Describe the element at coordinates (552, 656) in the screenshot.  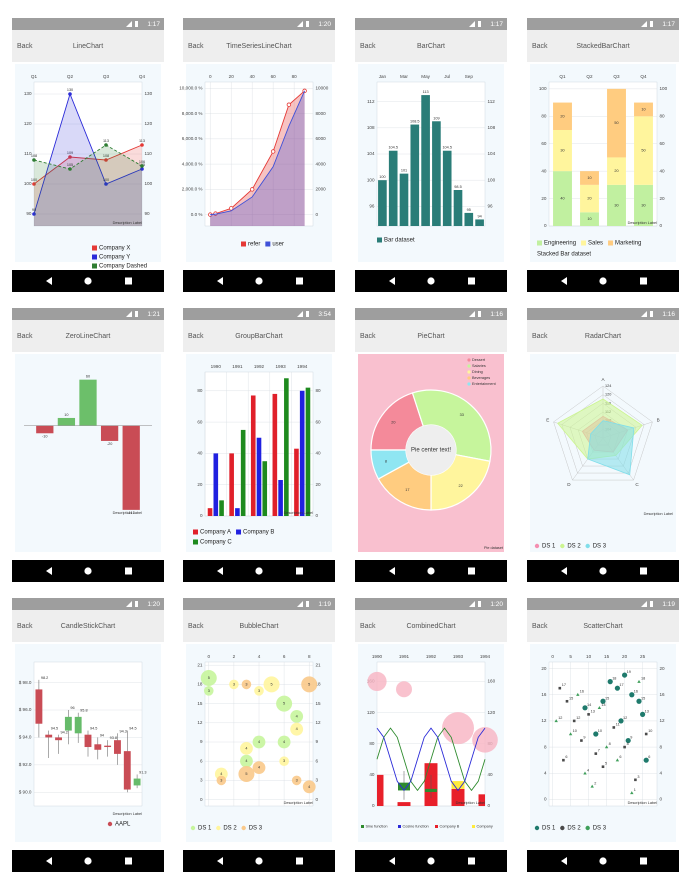
I see `x-tick-label: 0` at that location.